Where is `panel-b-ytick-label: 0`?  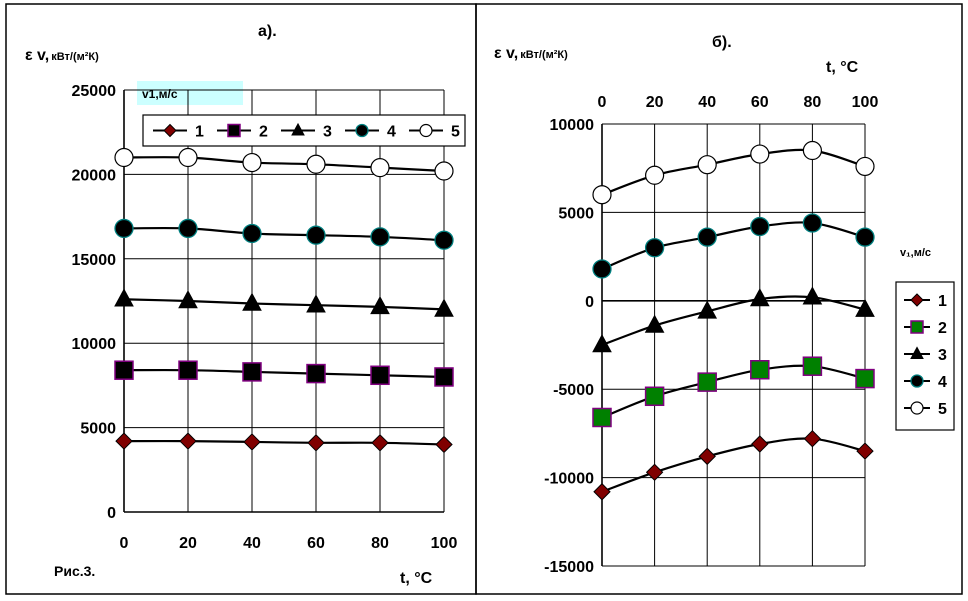 panel-b-ytick-label: 0 is located at coordinates (589, 302).